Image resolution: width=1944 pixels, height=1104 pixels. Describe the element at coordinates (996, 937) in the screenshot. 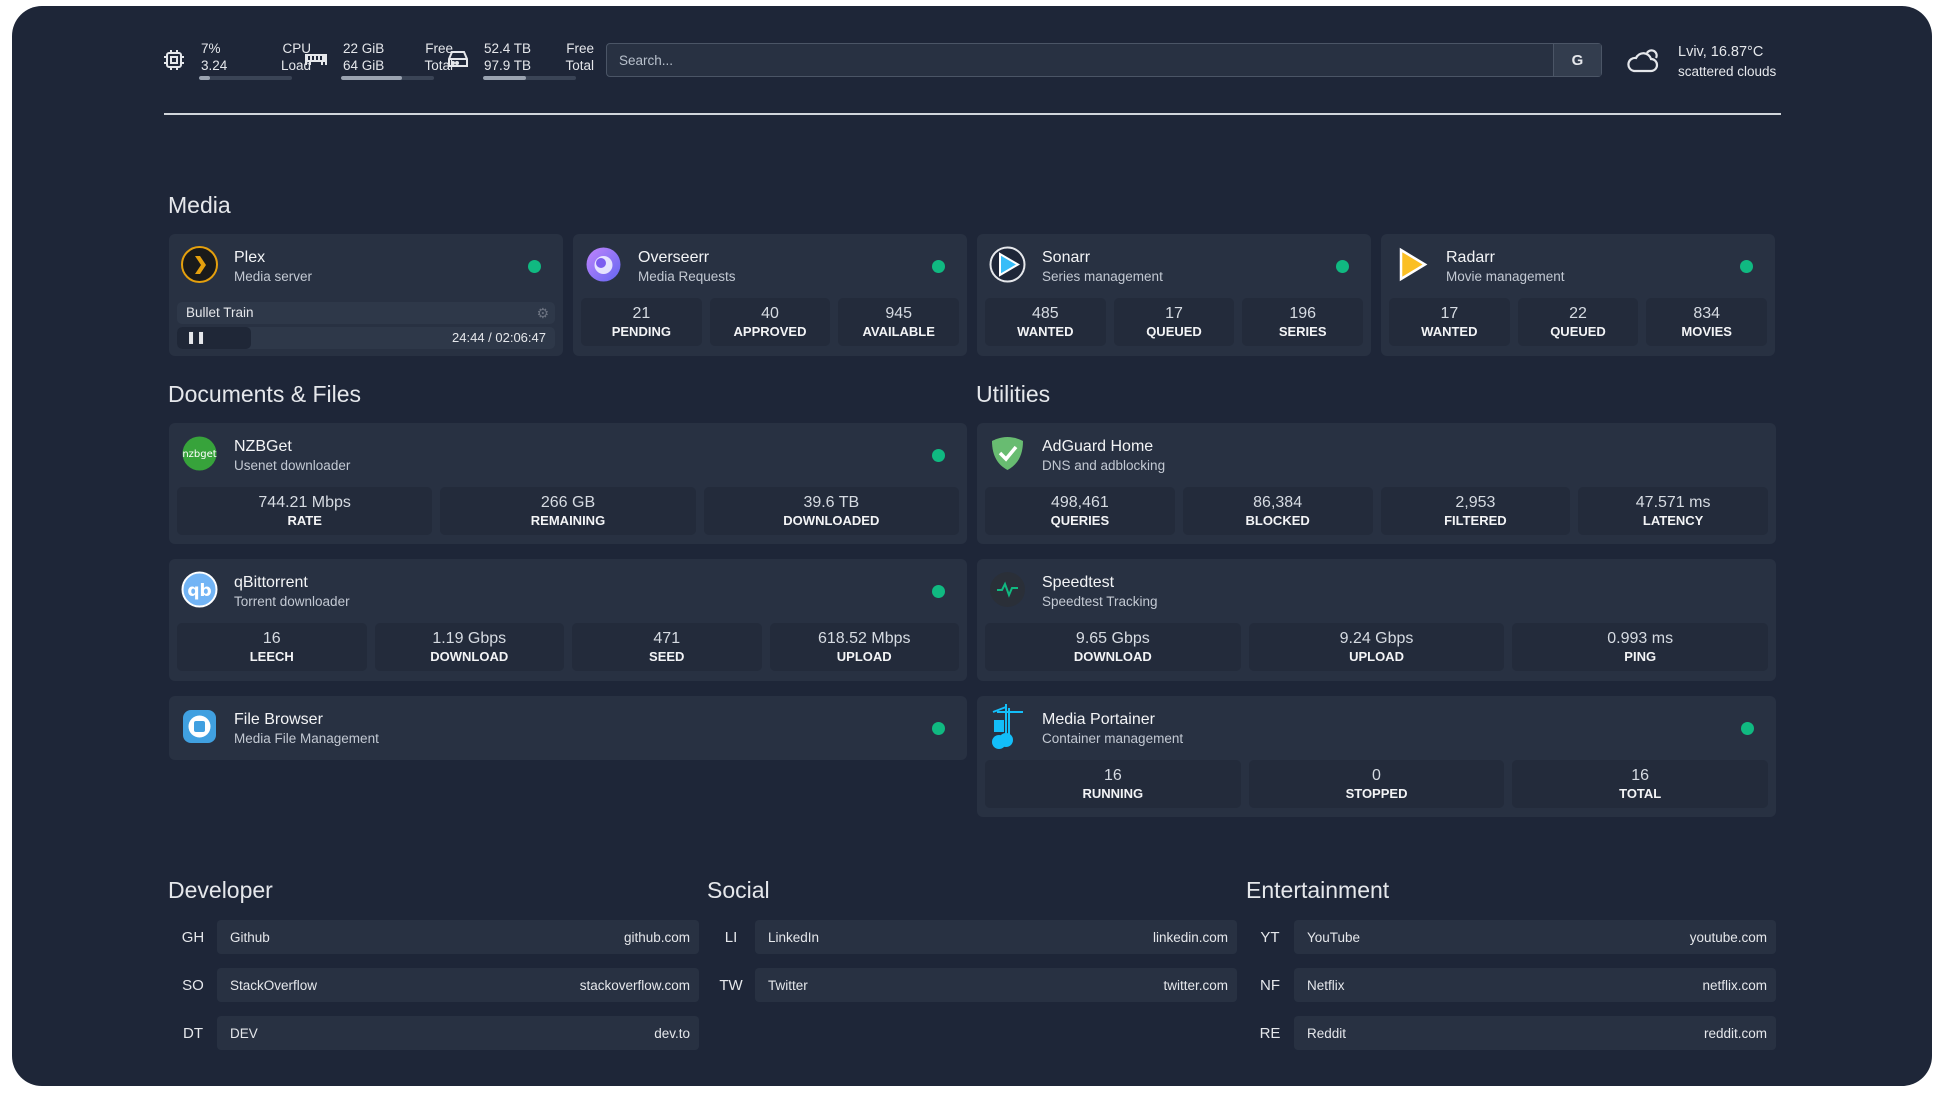

I see `bookmark-link: LinkedIn linkedin.com` at that location.